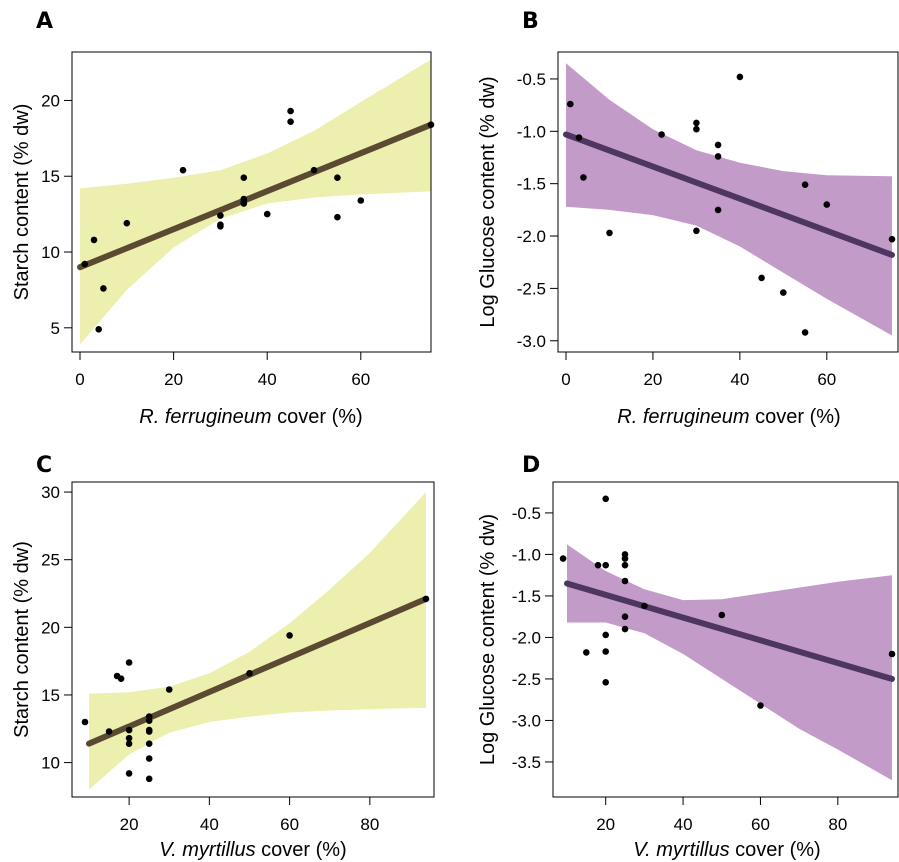 The width and height of the screenshot is (899, 862). Describe the element at coordinates (252, 850) in the screenshot. I see `x-axis-label: V. myrtillus cover (%)` at that location.